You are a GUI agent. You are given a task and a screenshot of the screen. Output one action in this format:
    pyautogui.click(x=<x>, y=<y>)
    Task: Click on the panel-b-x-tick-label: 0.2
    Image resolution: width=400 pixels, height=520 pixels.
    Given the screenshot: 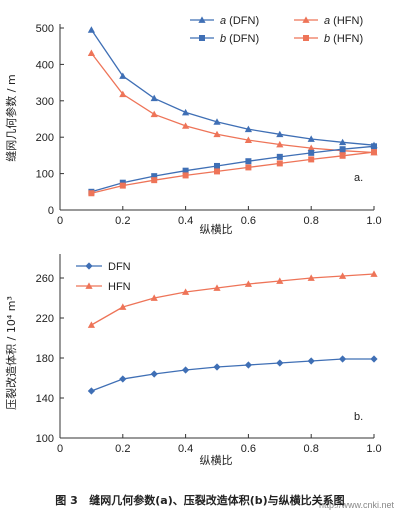 What is the action you would take?
    pyautogui.click(x=122, y=449)
    